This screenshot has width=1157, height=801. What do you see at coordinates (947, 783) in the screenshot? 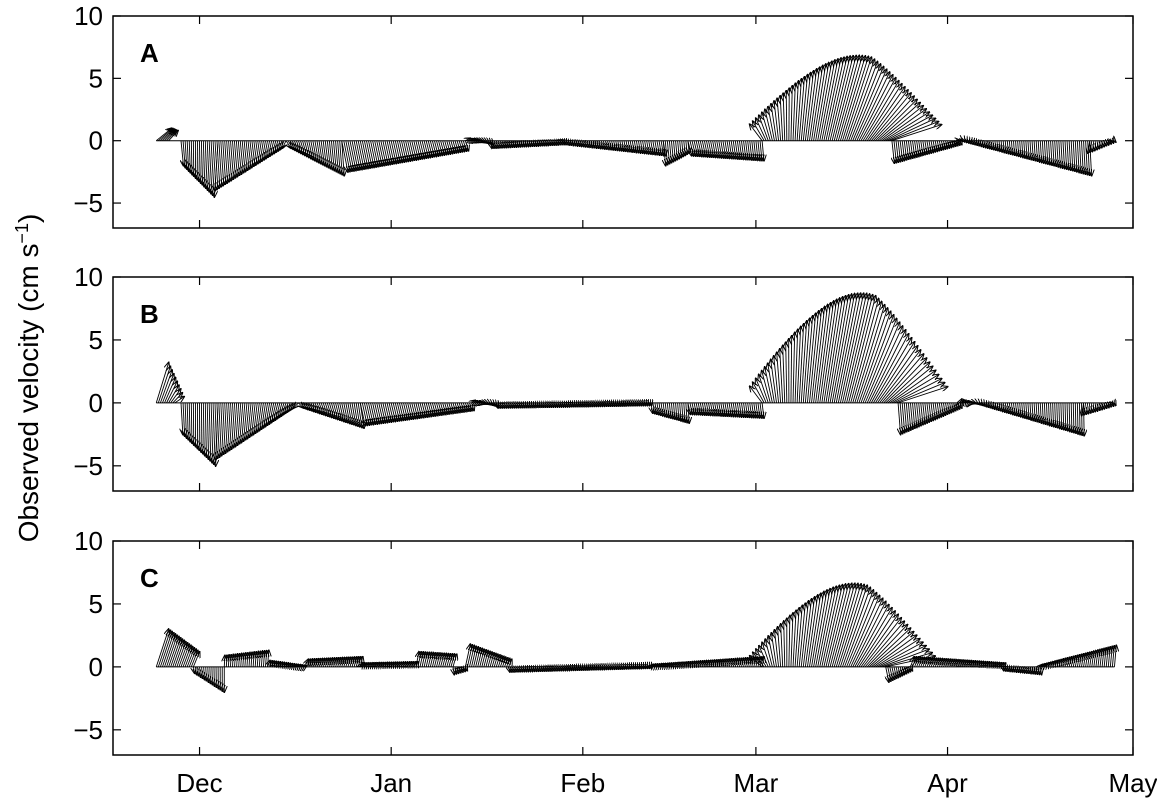
I see `x-tick-label: Apr` at bounding box center [947, 783].